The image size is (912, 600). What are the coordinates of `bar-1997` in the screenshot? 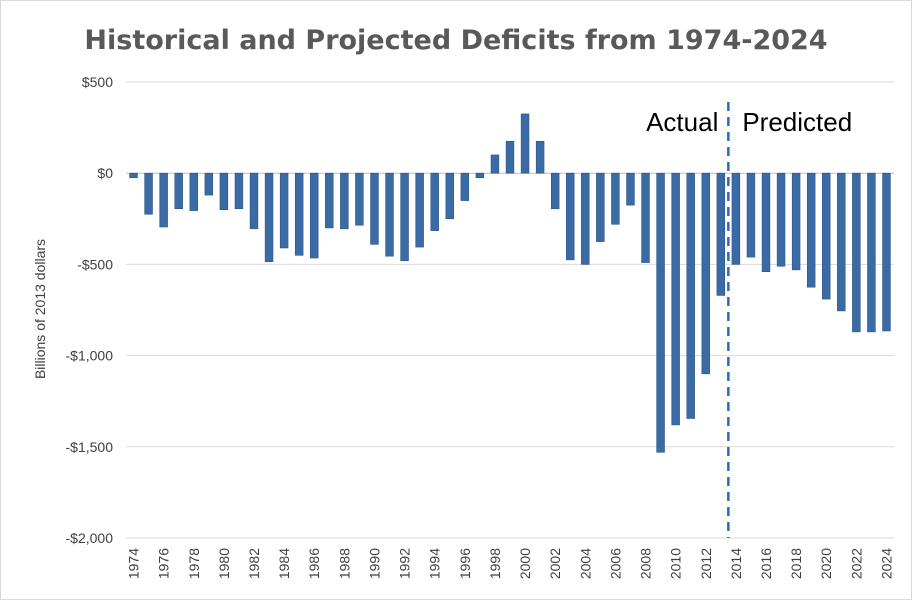 It's located at (480, 175).